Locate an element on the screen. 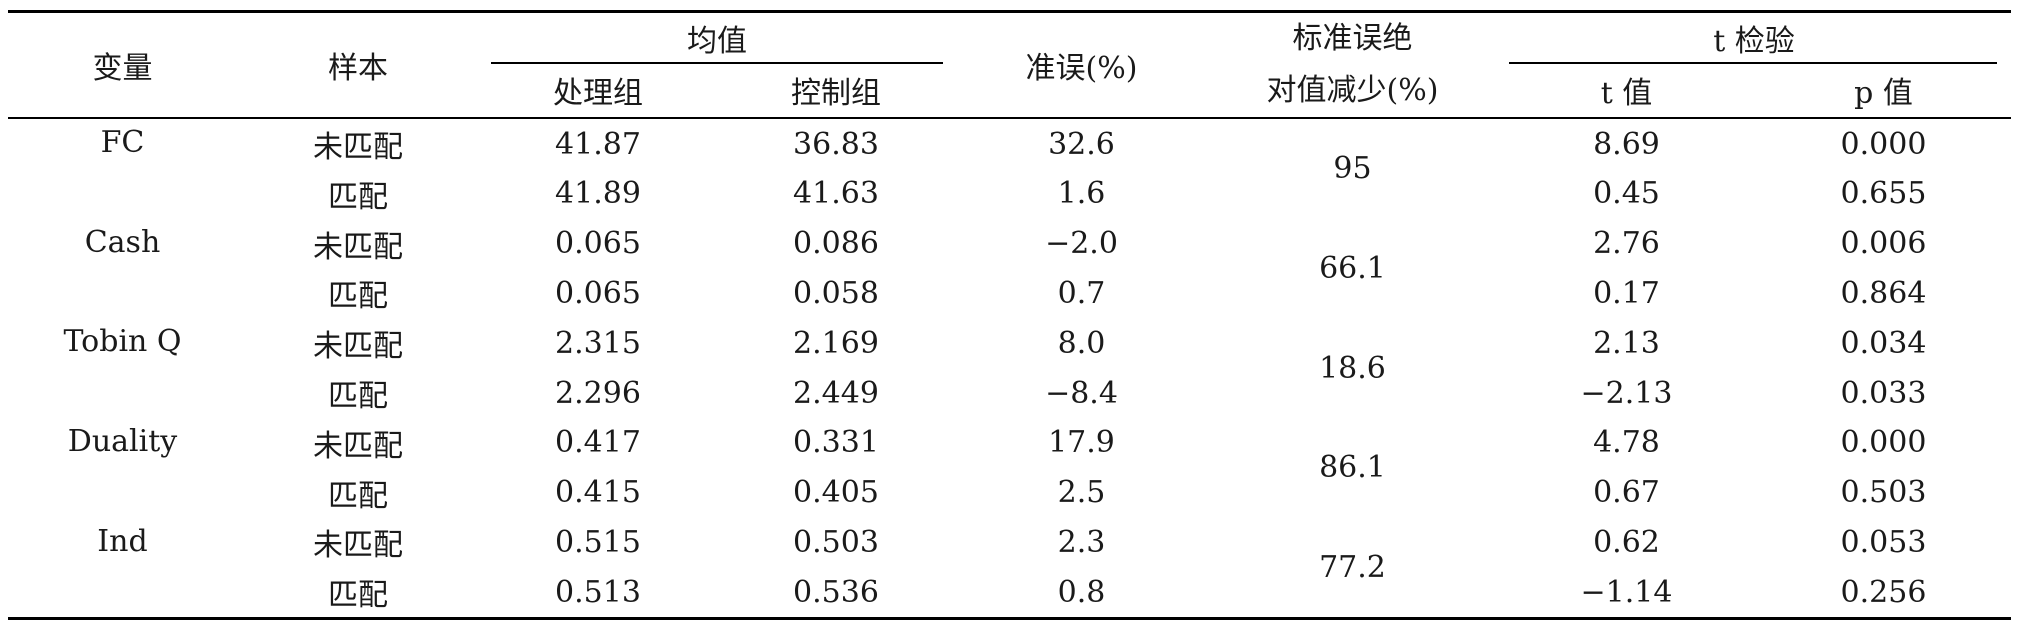 The width and height of the screenshot is (2024, 620). bias-reduction: 66.1 is located at coordinates (1352, 269).